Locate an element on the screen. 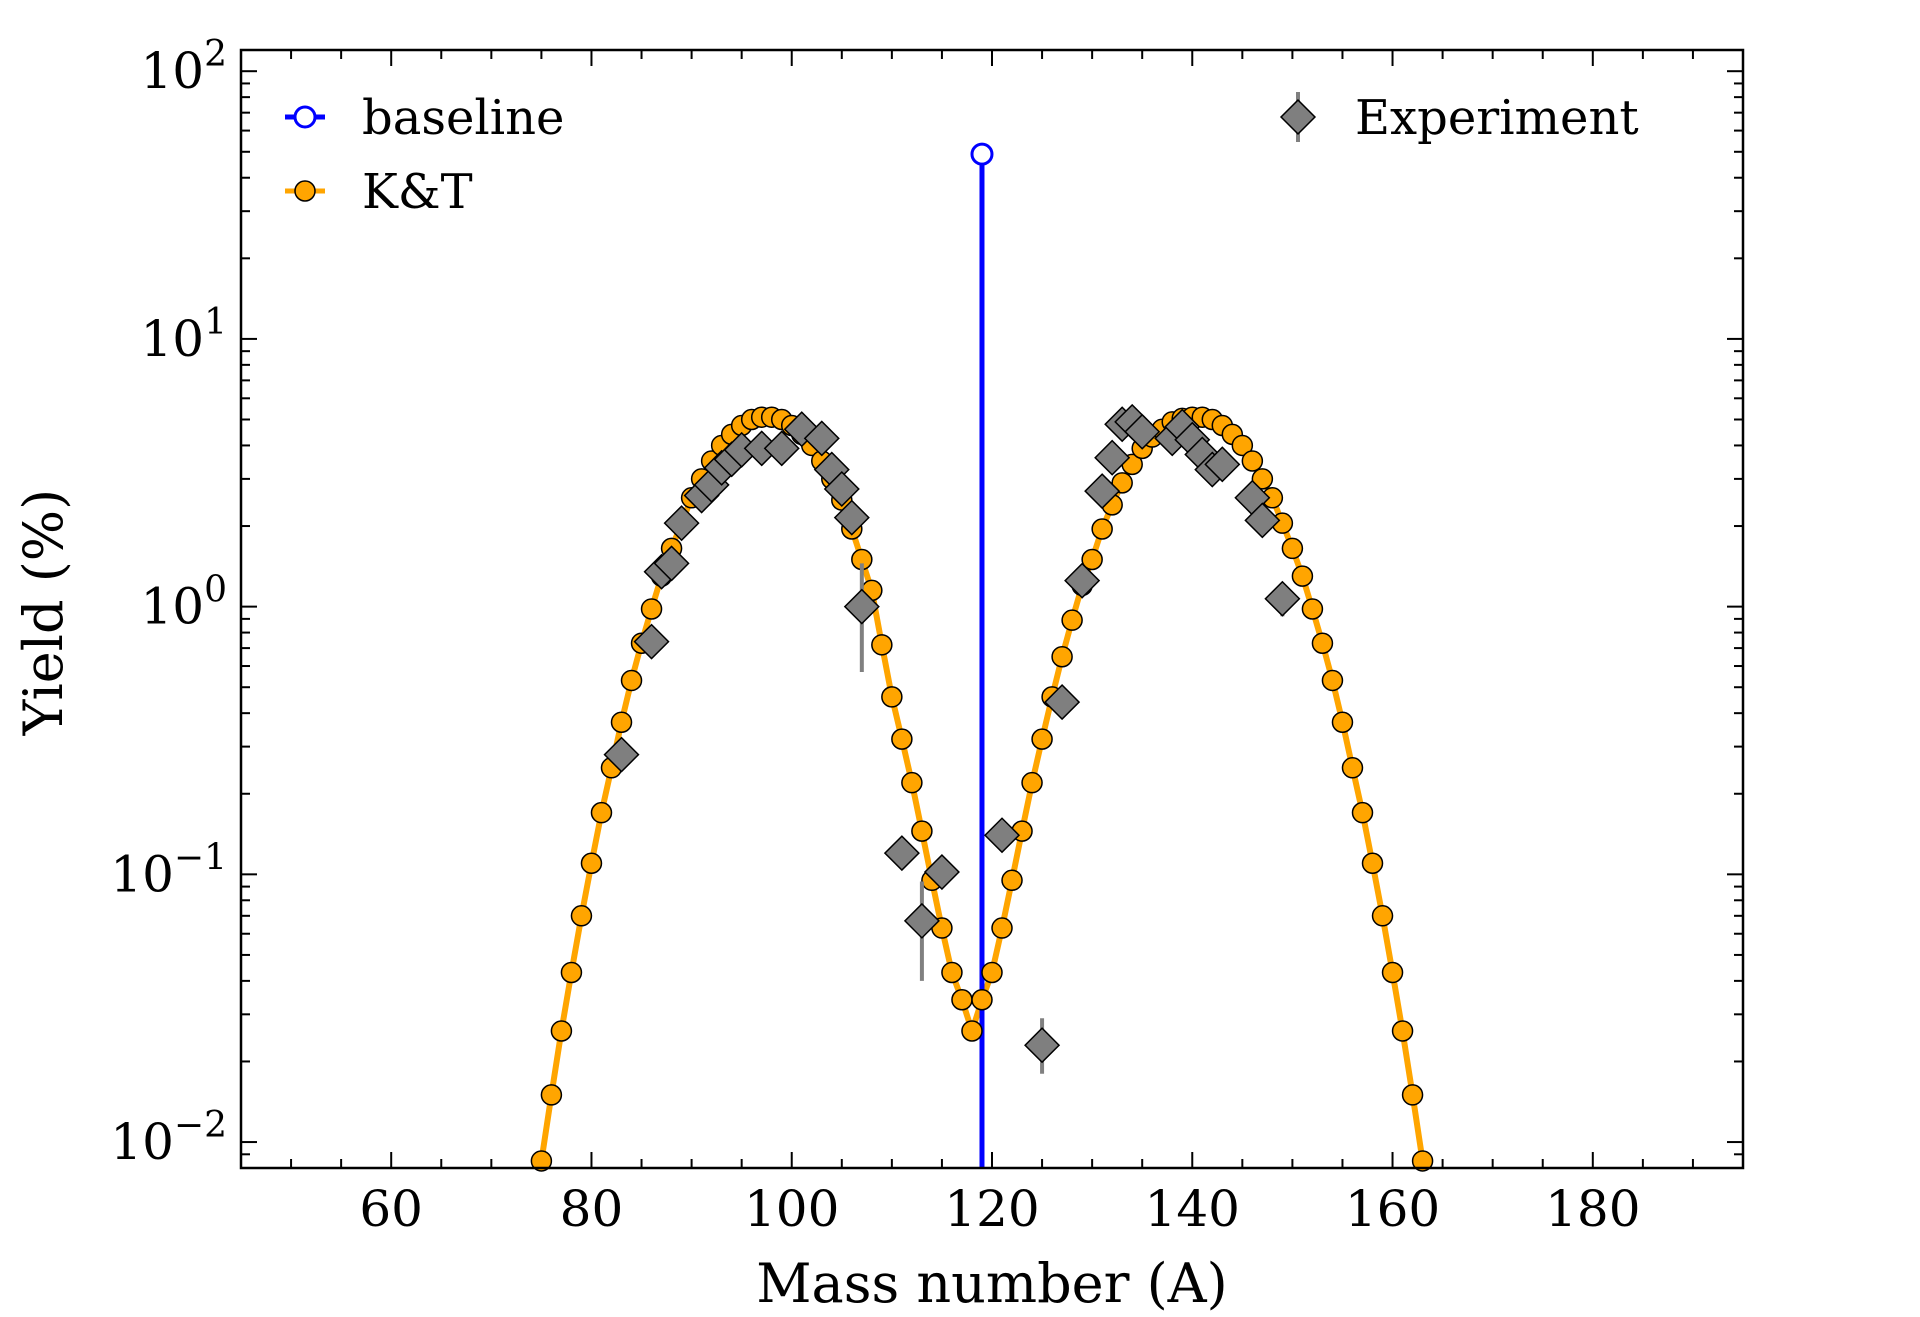  x-tick-label: 60 is located at coordinates (391, 1209).